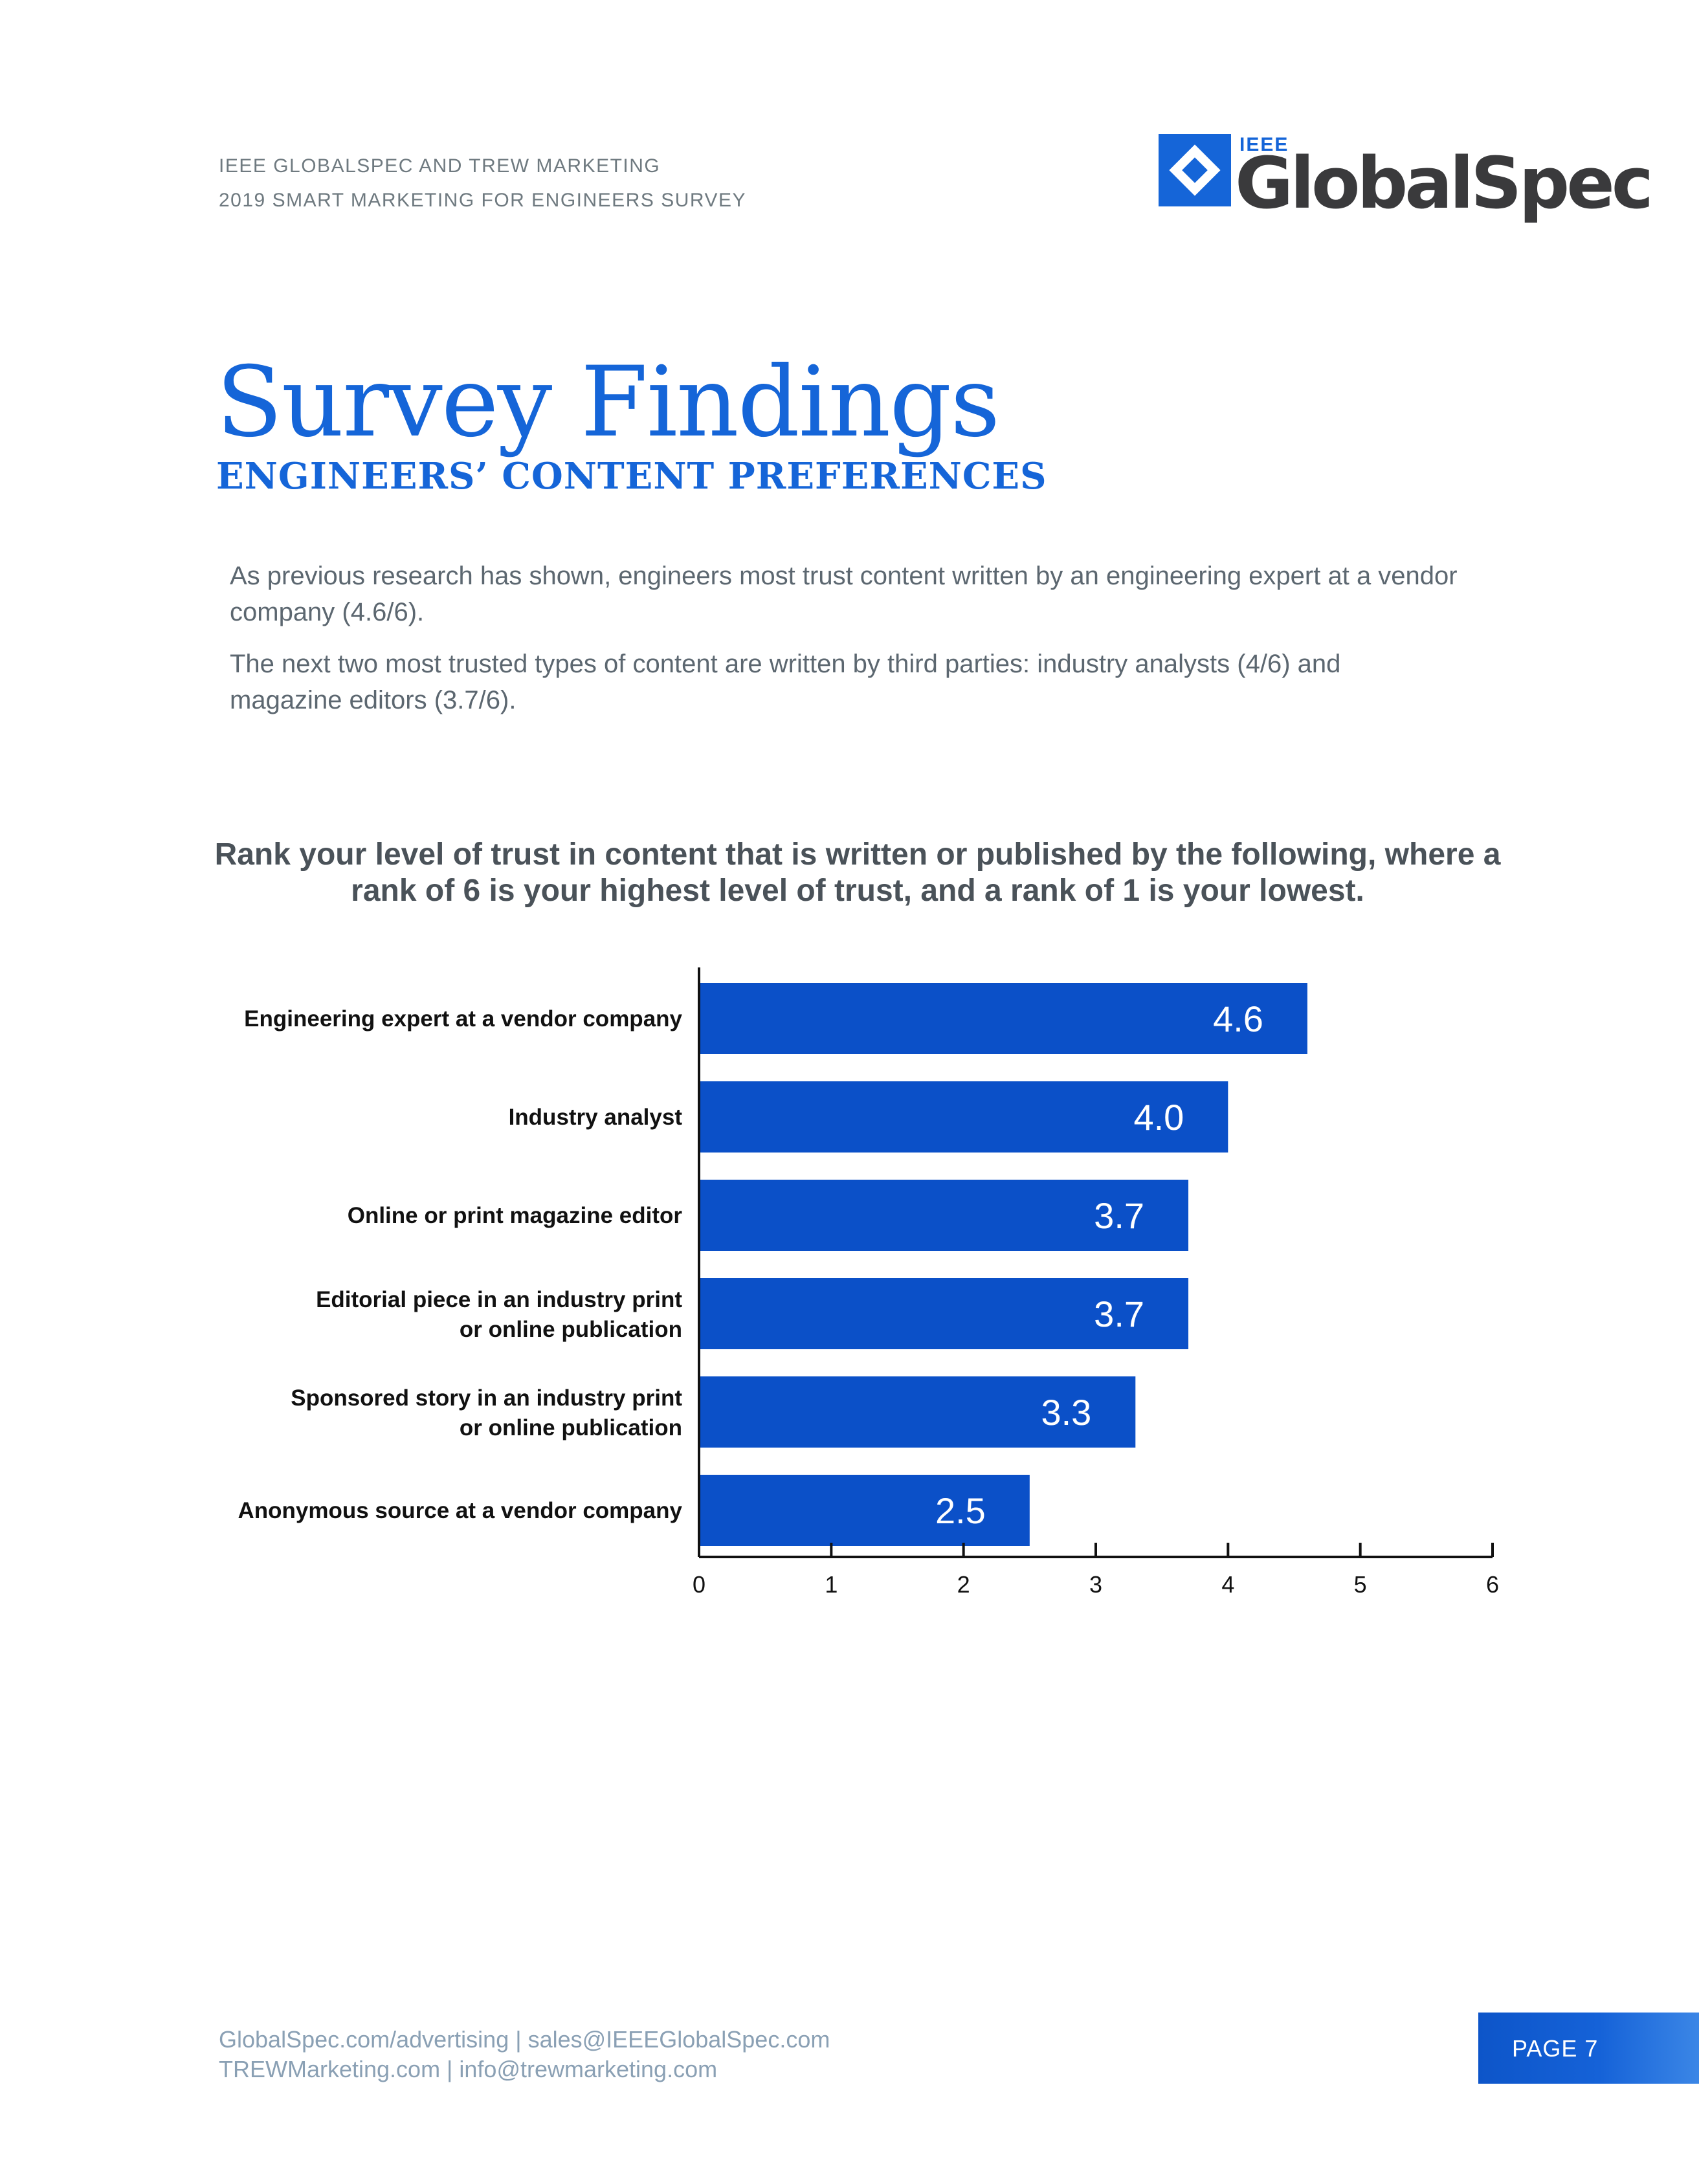 The image size is (1699, 2184). What do you see at coordinates (1195, 170) in the screenshot?
I see `globalspec-diamond-logo-icon` at bounding box center [1195, 170].